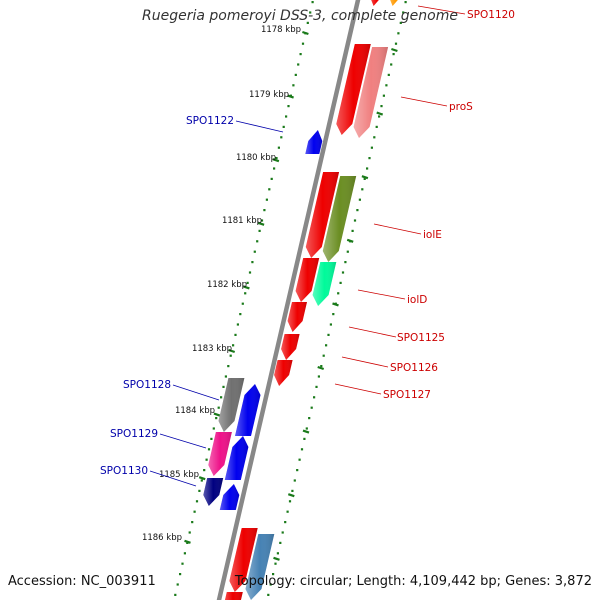 This screenshot has width=600, height=600. I want to click on gene-SPO1130-b, so click(229, 497).